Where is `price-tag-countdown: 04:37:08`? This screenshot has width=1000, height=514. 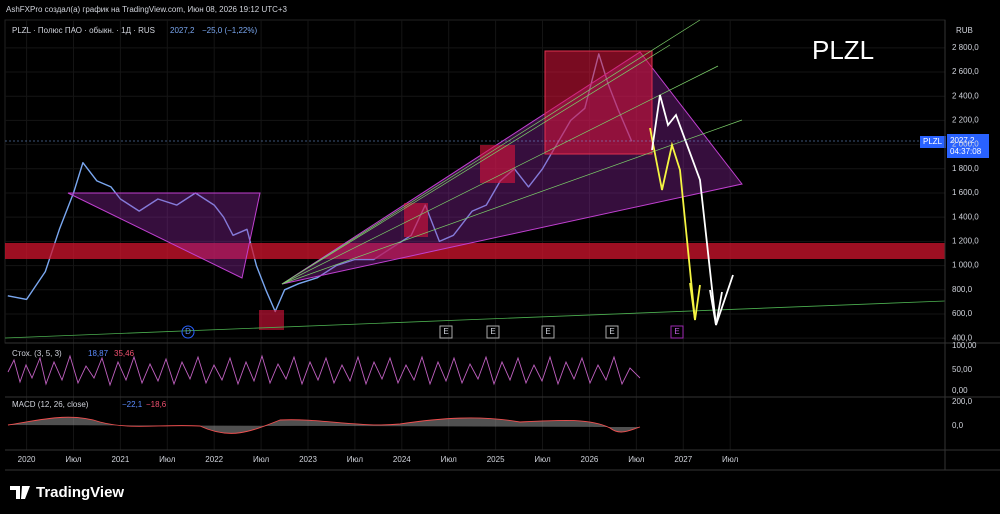 price-tag-countdown: 04:37:08 is located at coordinates (966, 151).